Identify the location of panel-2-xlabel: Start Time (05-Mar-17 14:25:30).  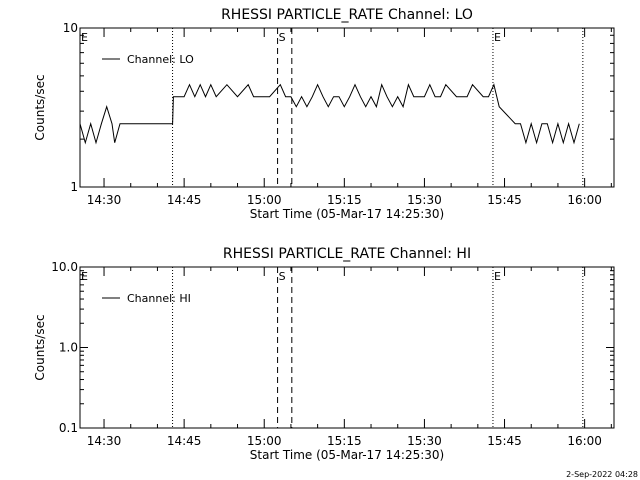
(347, 455).